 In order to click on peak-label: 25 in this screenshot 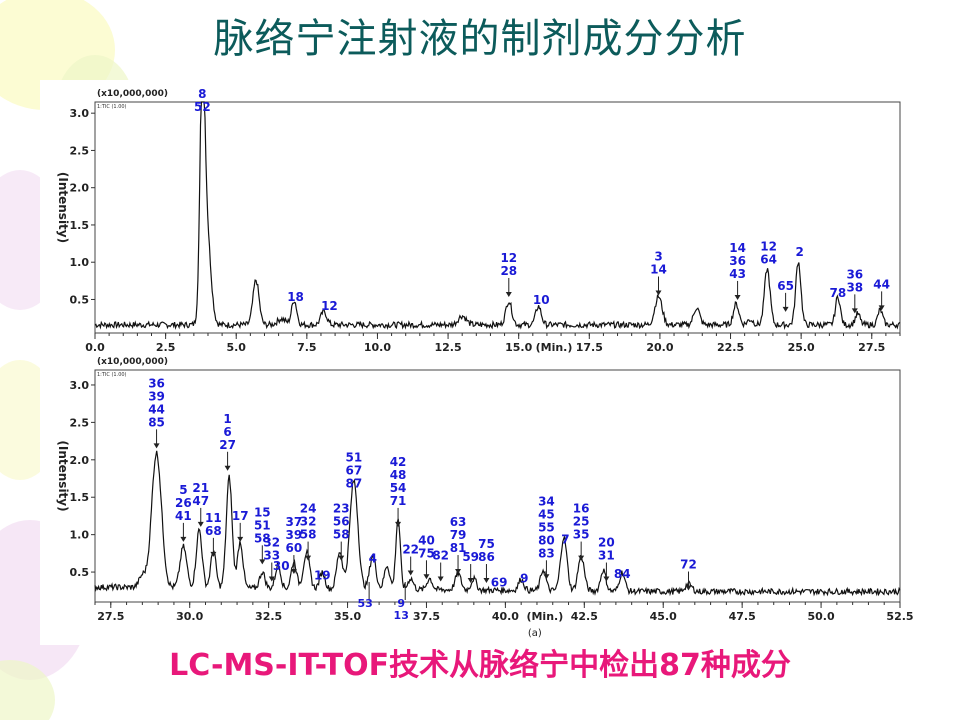, I will do `click(581, 522)`.